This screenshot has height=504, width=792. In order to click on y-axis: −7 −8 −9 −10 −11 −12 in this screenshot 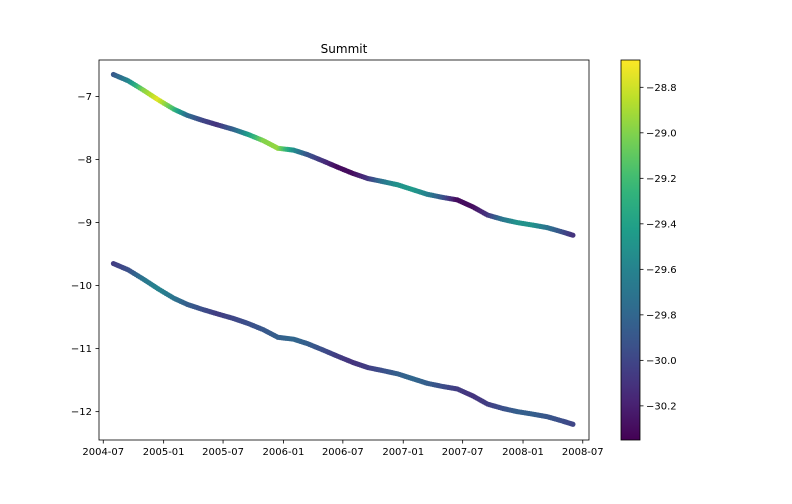, I will do `click(85, 255)`.